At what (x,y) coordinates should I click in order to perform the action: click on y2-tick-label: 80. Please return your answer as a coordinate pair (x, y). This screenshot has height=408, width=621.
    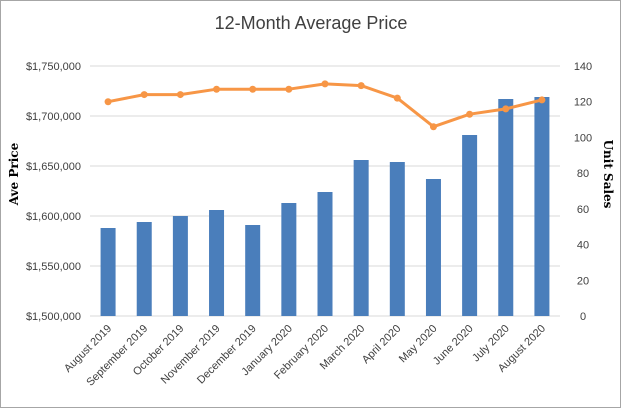
    Looking at the image, I should click on (583, 174).